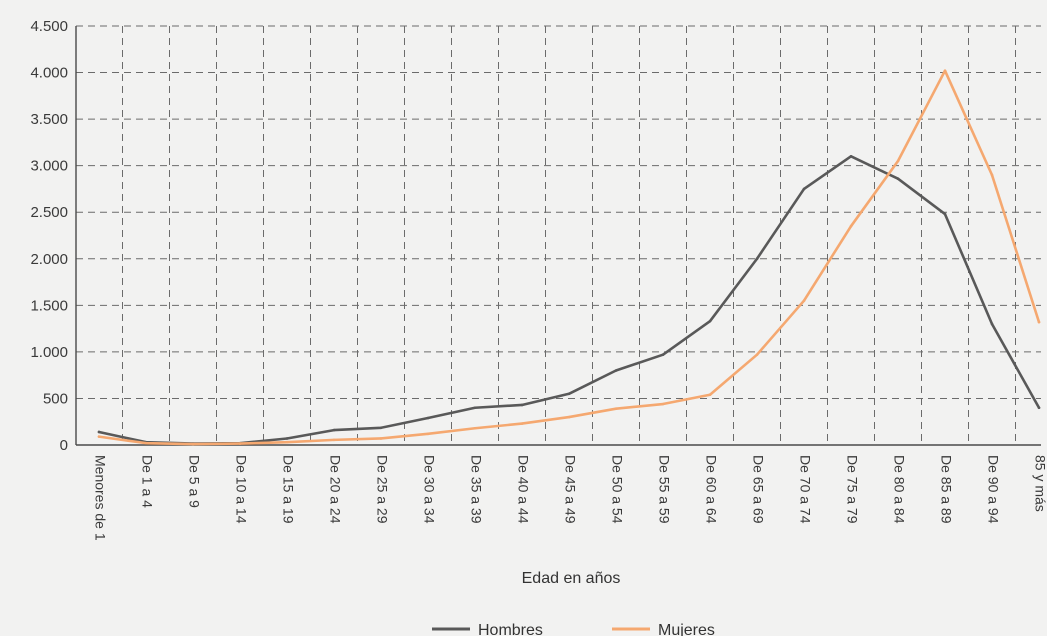  I want to click on y-tick-label: 3.500, so click(49, 119).